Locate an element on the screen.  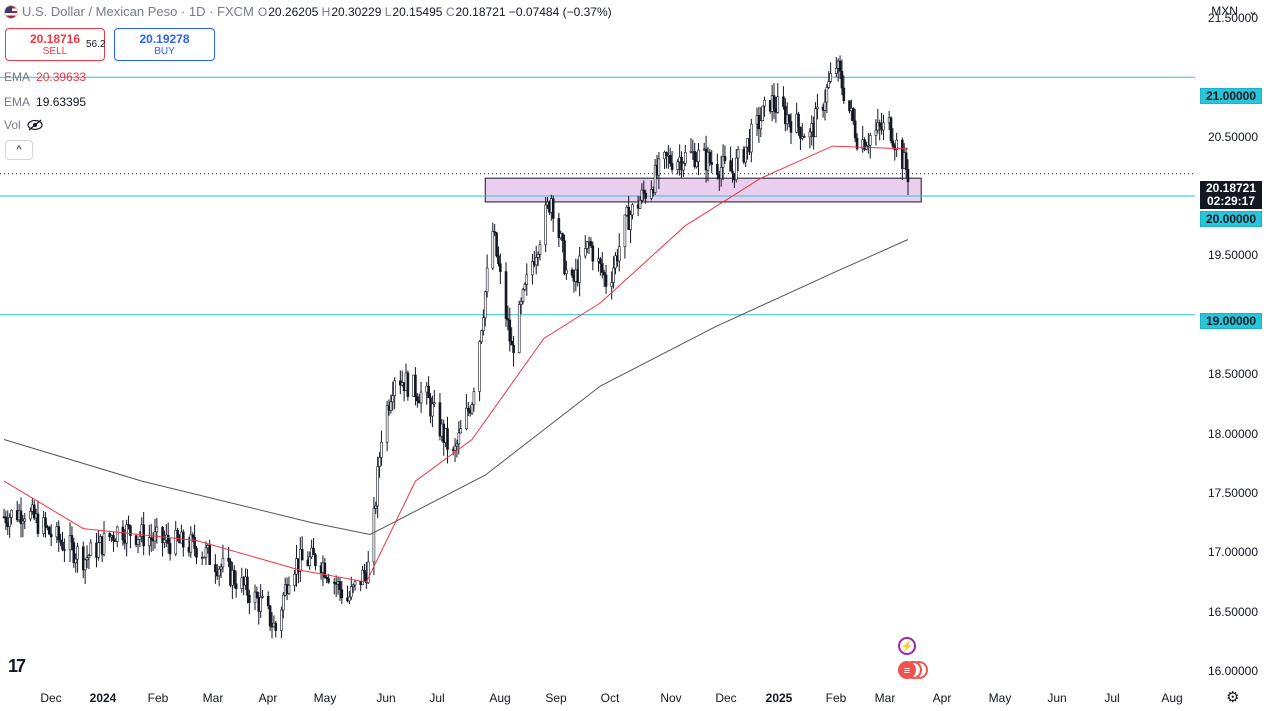
time-tick-label: Apr is located at coordinates (268, 698).